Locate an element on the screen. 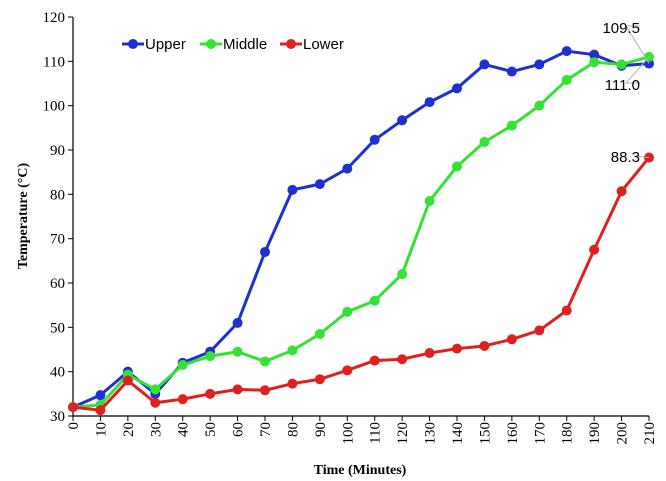 This screenshot has height=481, width=666. x-tick-label: 180 is located at coordinates (568, 433).